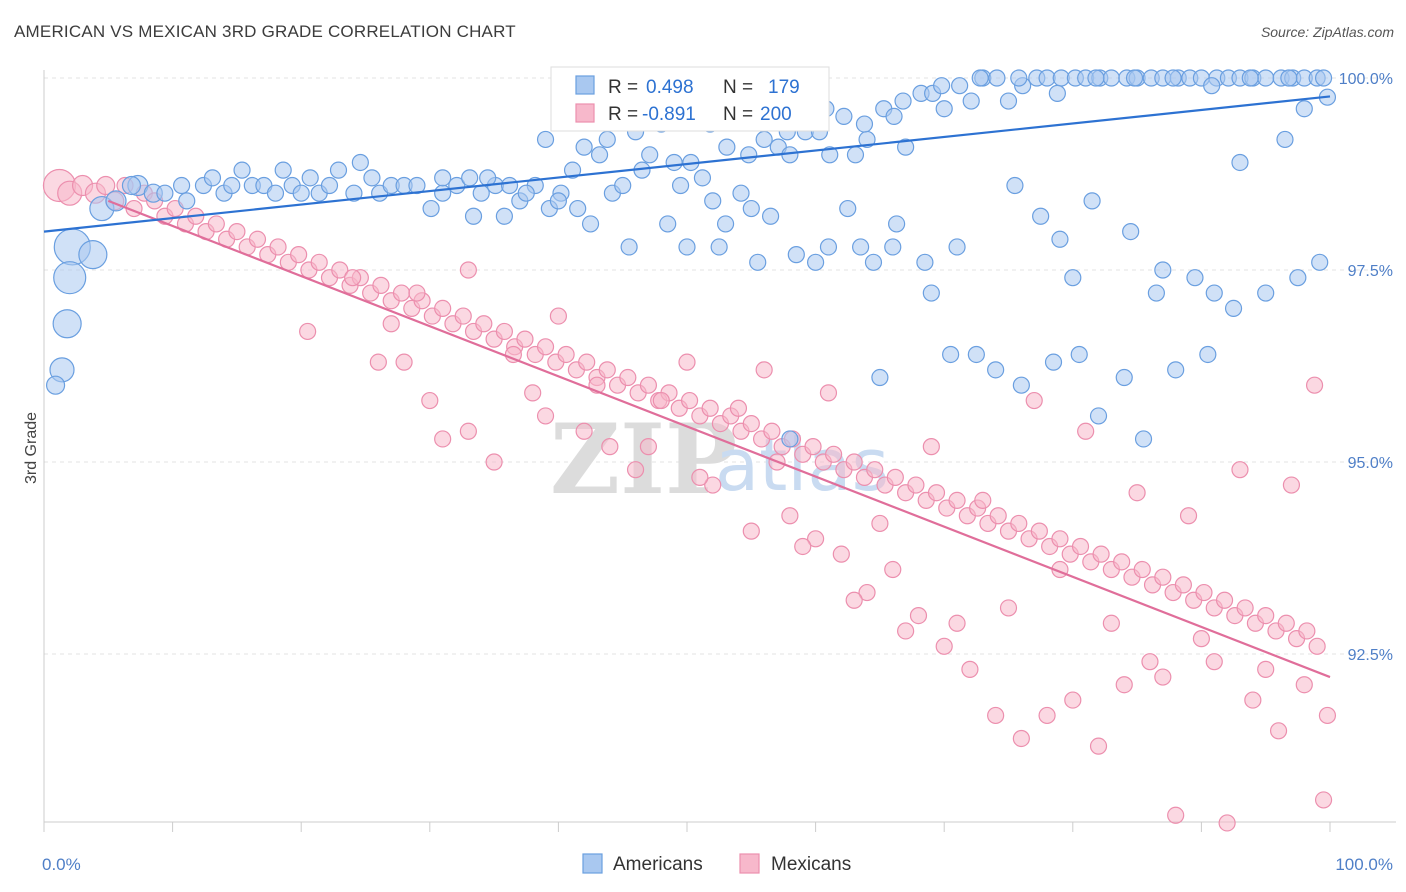 This screenshot has height=892, width=1406. I want to click on watermark-zip: ZIP, so click(643, 459).